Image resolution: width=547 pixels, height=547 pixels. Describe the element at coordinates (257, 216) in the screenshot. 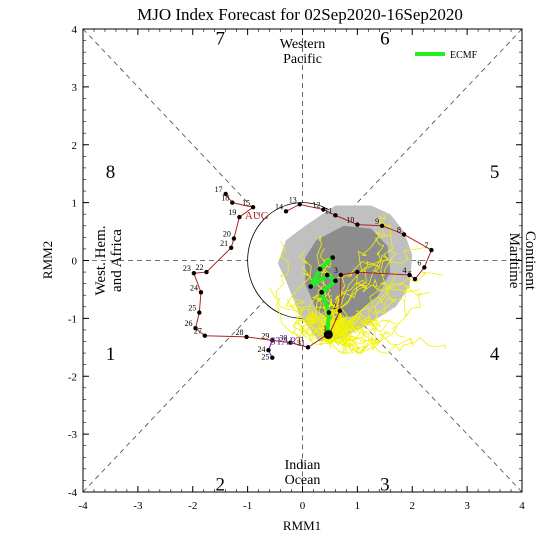

I see `month-label: AUG` at that location.